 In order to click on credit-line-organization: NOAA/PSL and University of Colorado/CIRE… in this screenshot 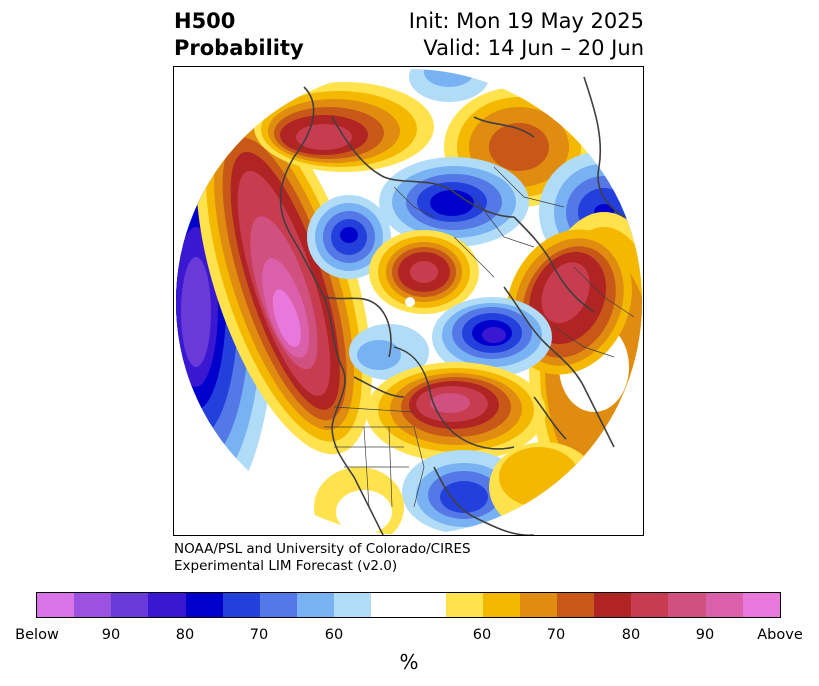, I will do `click(322, 549)`.